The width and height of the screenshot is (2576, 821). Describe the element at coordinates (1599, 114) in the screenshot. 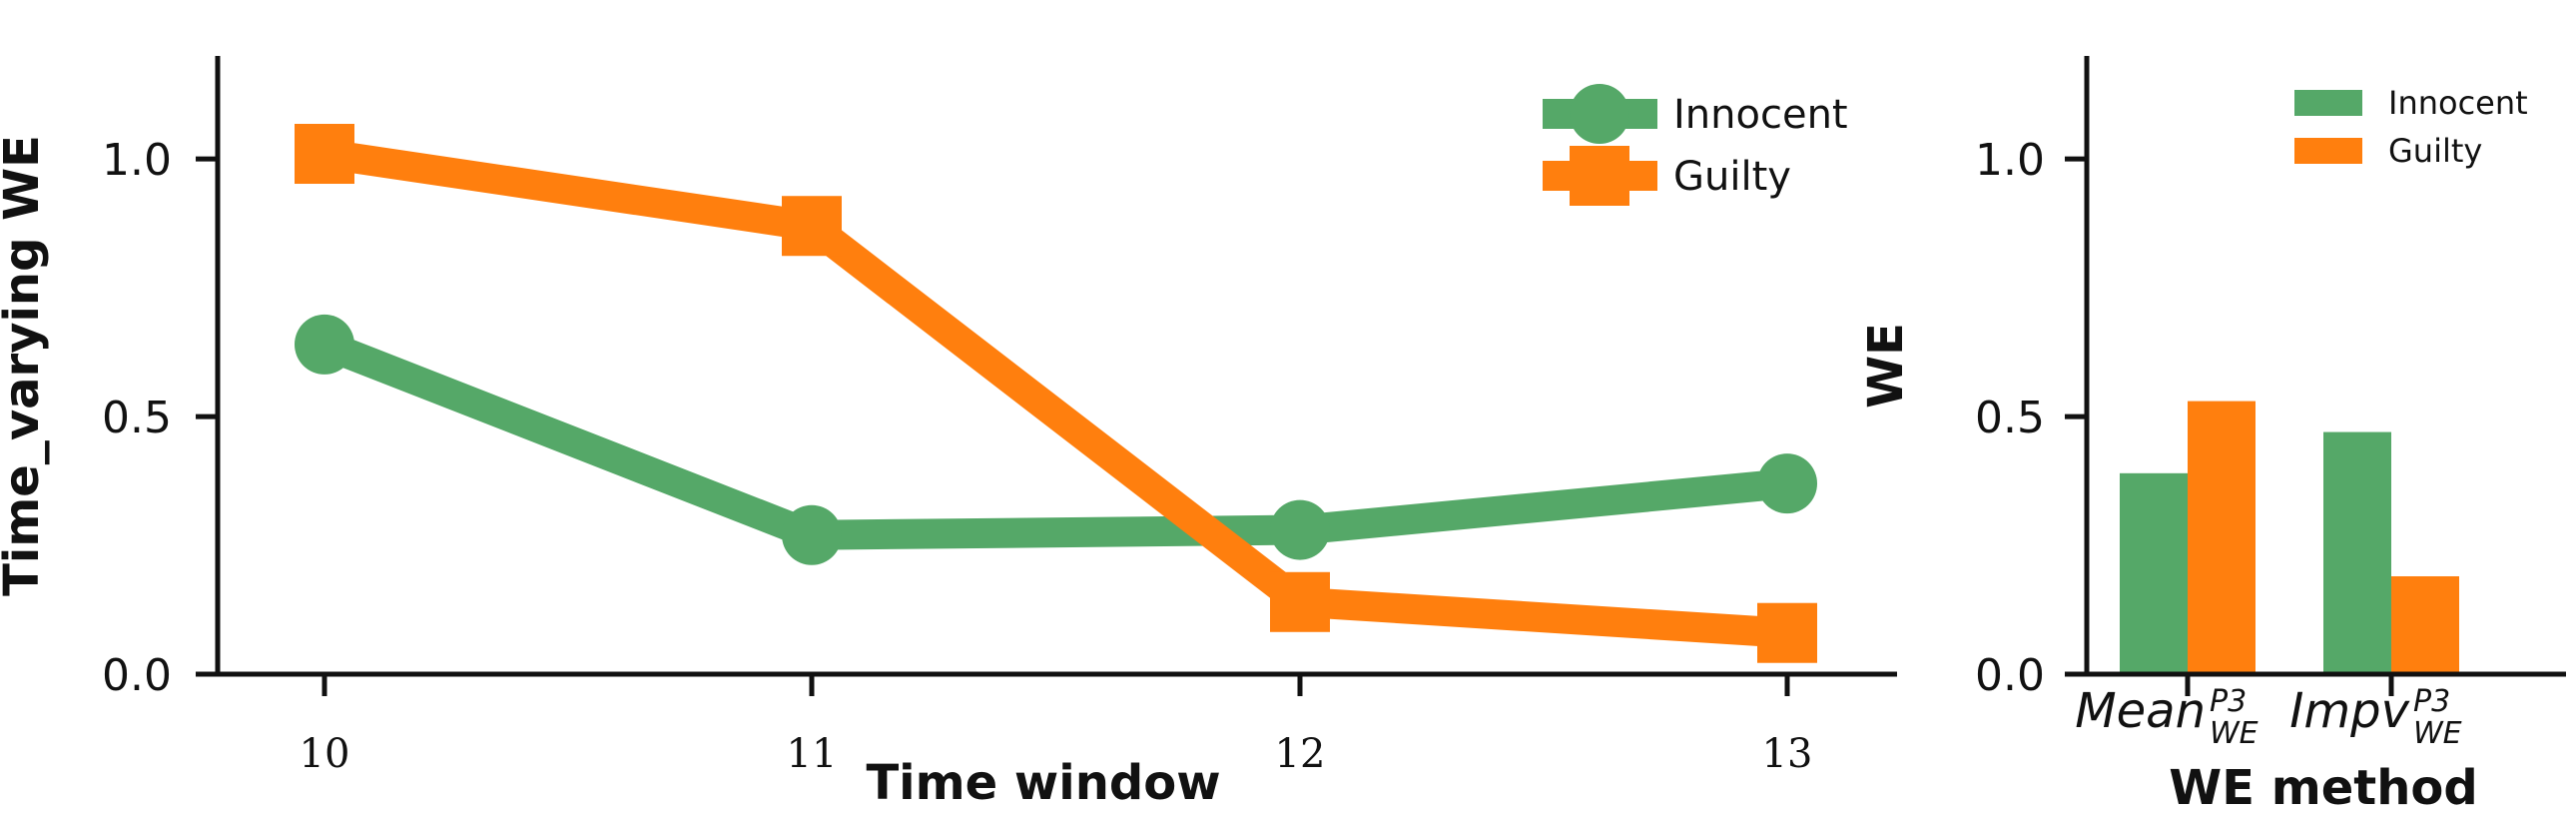

I see `legend-innocent-marker` at that location.